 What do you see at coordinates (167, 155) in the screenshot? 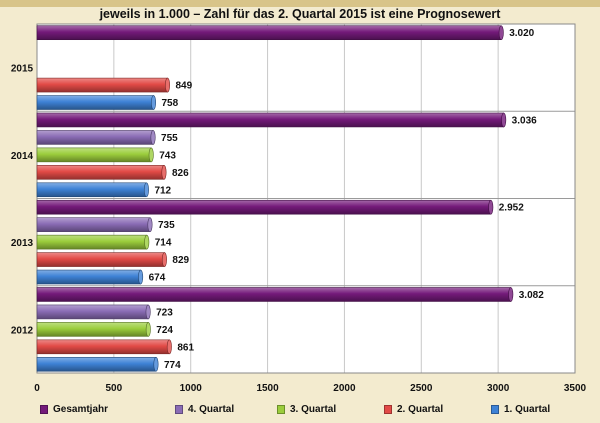
I see `data-label: 743` at bounding box center [167, 155].